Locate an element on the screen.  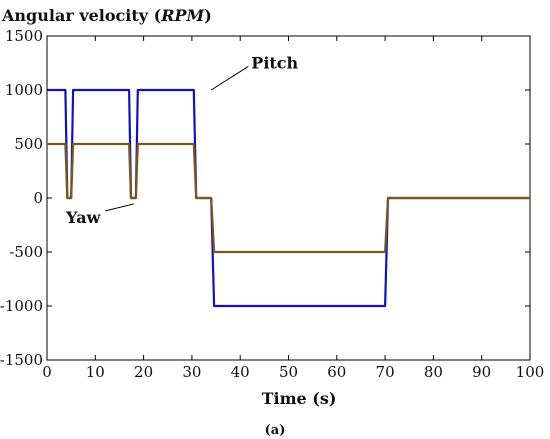
chart-title-unit: RPM is located at coordinates (182, 15).